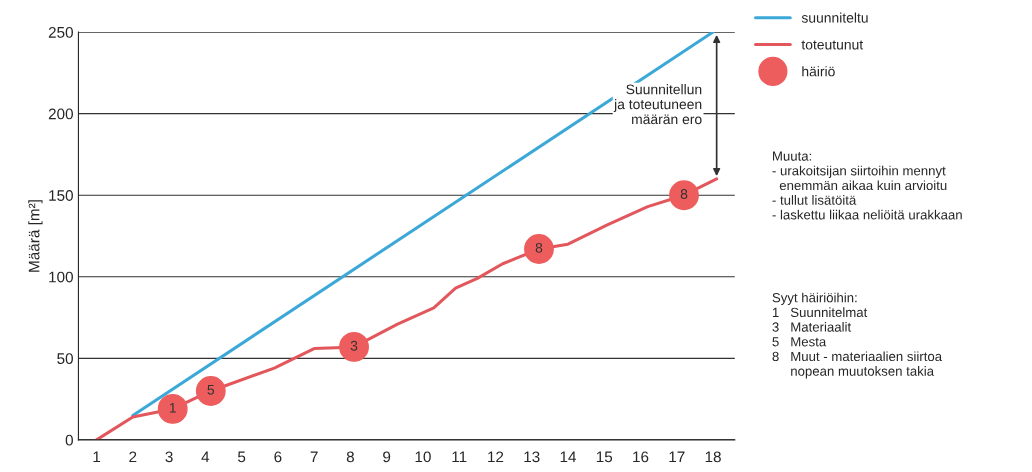 Image resolution: width=1032 pixels, height=472 pixels. What do you see at coordinates (60, 32) in the screenshot?
I see `y-tick-label: 250` at bounding box center [60, 32].